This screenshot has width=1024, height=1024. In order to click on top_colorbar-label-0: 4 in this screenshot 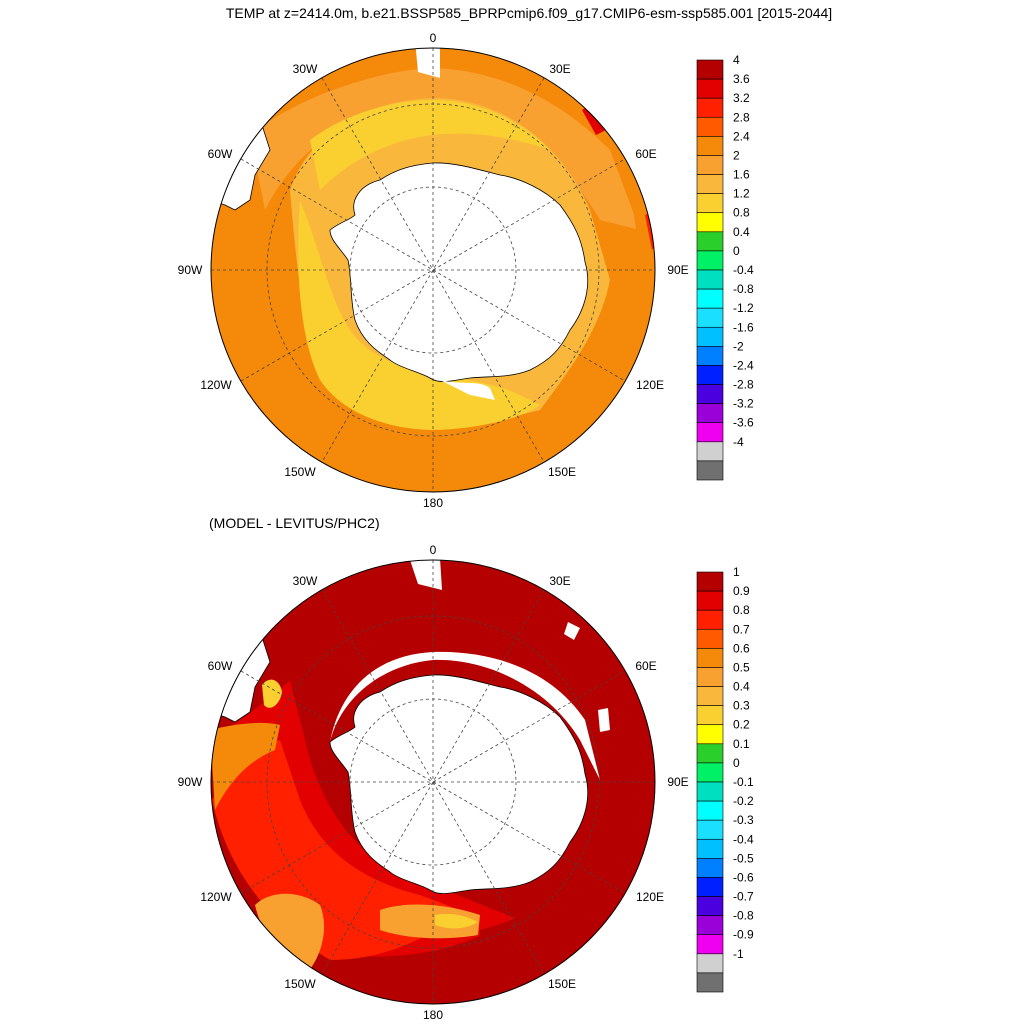, I will do `click(736, 60)`.